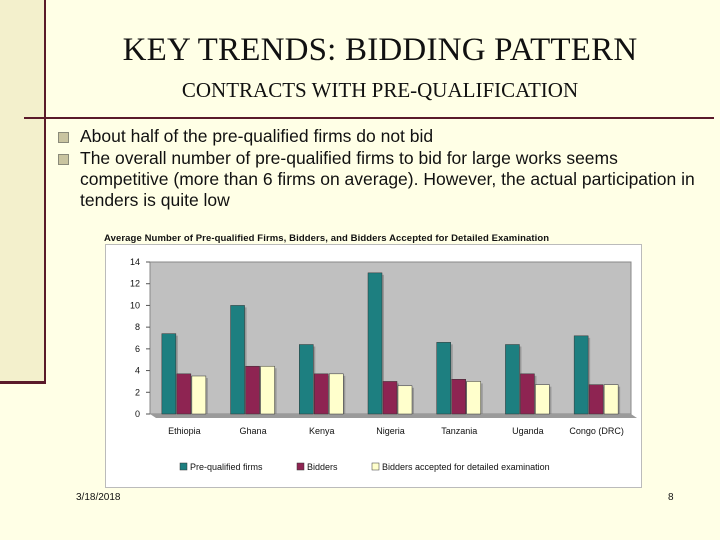 This screenshot has height=540, width=720. What do you see at coordinates (596, 431) in the screenshot?
I see `x-tick-label: Congo (DRC)` at bounding box center [596, 431].